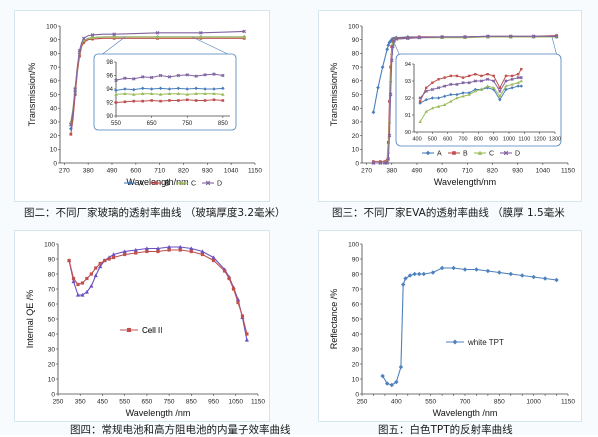 This screenshot has height=437, width=598. I want to click on tpt-y-tick-label: 60, so click(356, 304).